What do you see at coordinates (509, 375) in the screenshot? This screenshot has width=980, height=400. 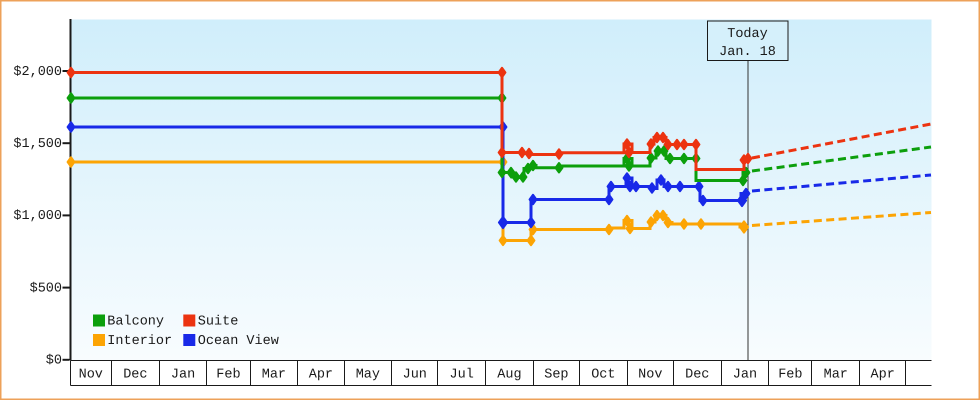 I see `svg-text: Aug` at bounding box center [509, 375].